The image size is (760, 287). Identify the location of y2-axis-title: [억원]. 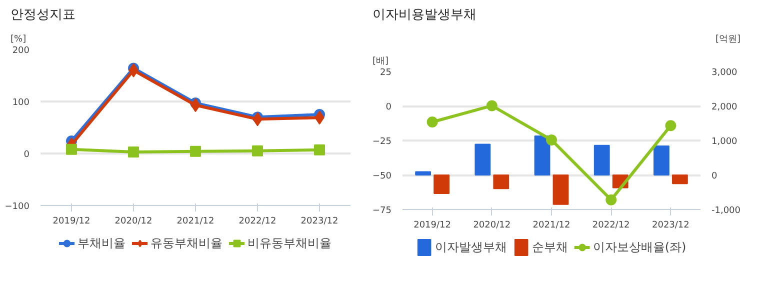
(728, 39).